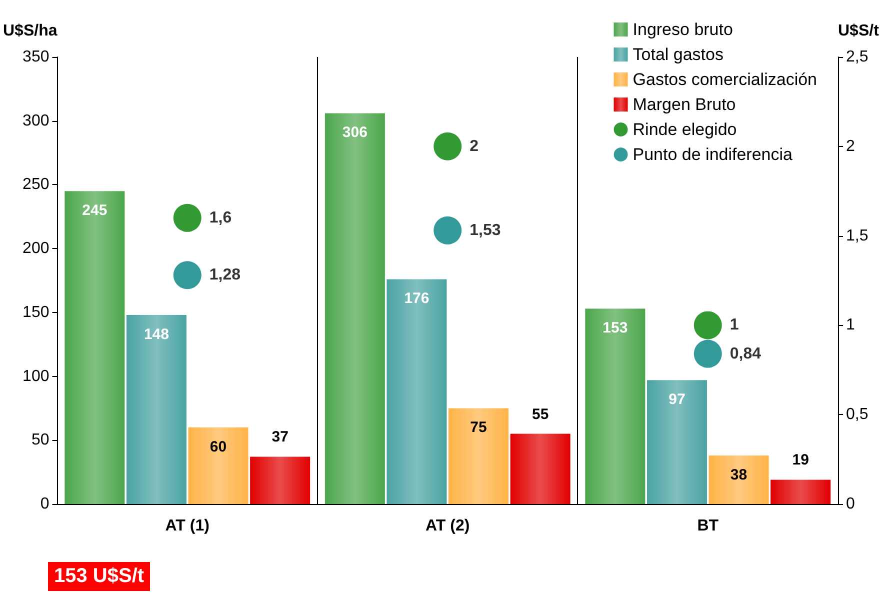 The image size is (892, 596). I want to click on y2-tick-label: 2, so click(850, 146).